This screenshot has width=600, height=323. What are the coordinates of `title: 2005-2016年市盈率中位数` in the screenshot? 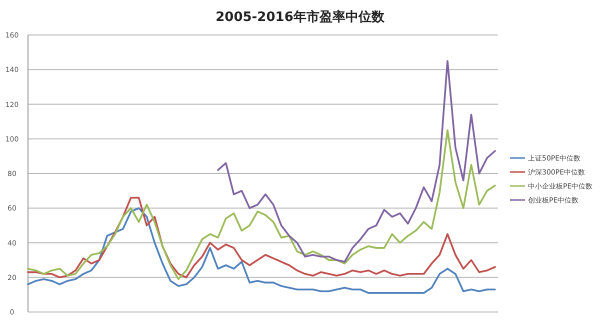 It's located at (300, 17).